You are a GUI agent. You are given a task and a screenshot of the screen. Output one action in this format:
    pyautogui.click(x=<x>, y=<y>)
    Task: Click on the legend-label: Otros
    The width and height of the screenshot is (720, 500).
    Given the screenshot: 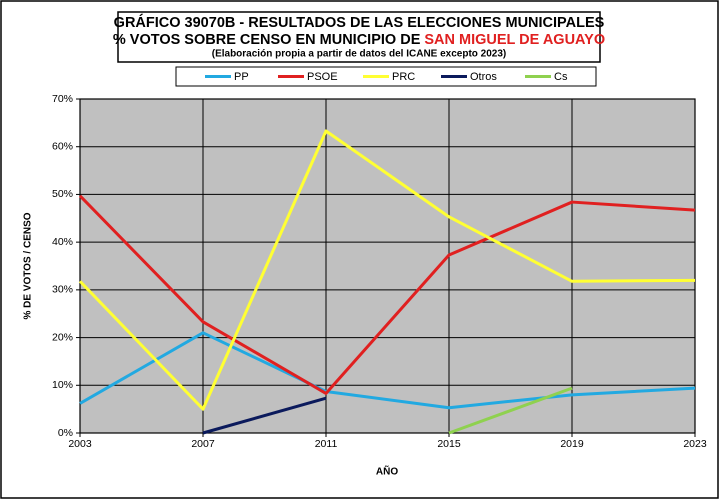 What is the action you would take?
    pyautogui.click(x=483, y=77)
    